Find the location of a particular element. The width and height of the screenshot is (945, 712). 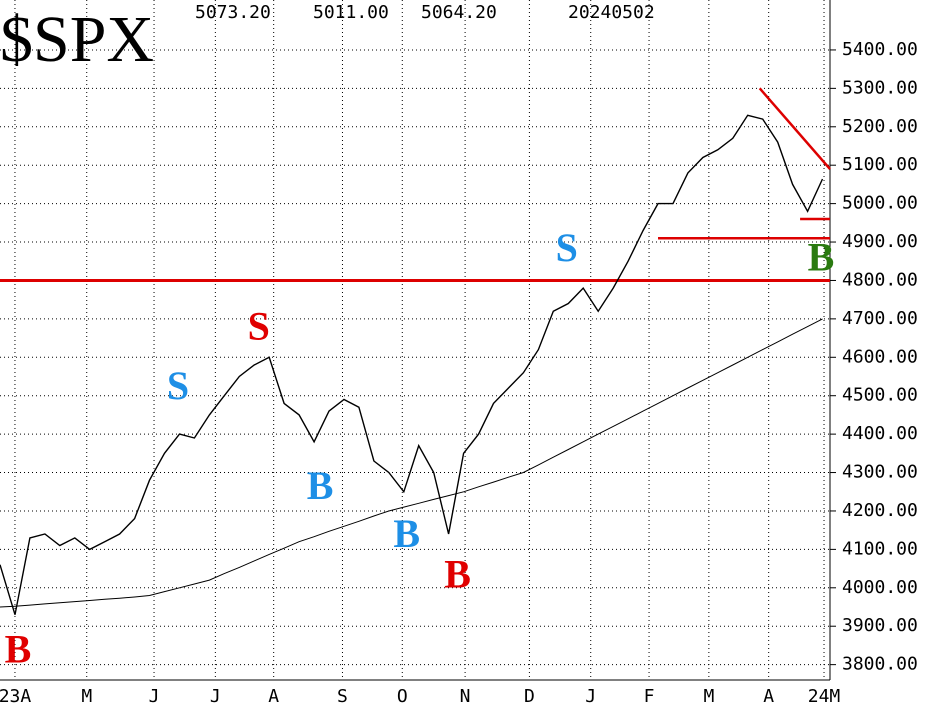

x-tick-label: O is located at coordinates (402, 696).